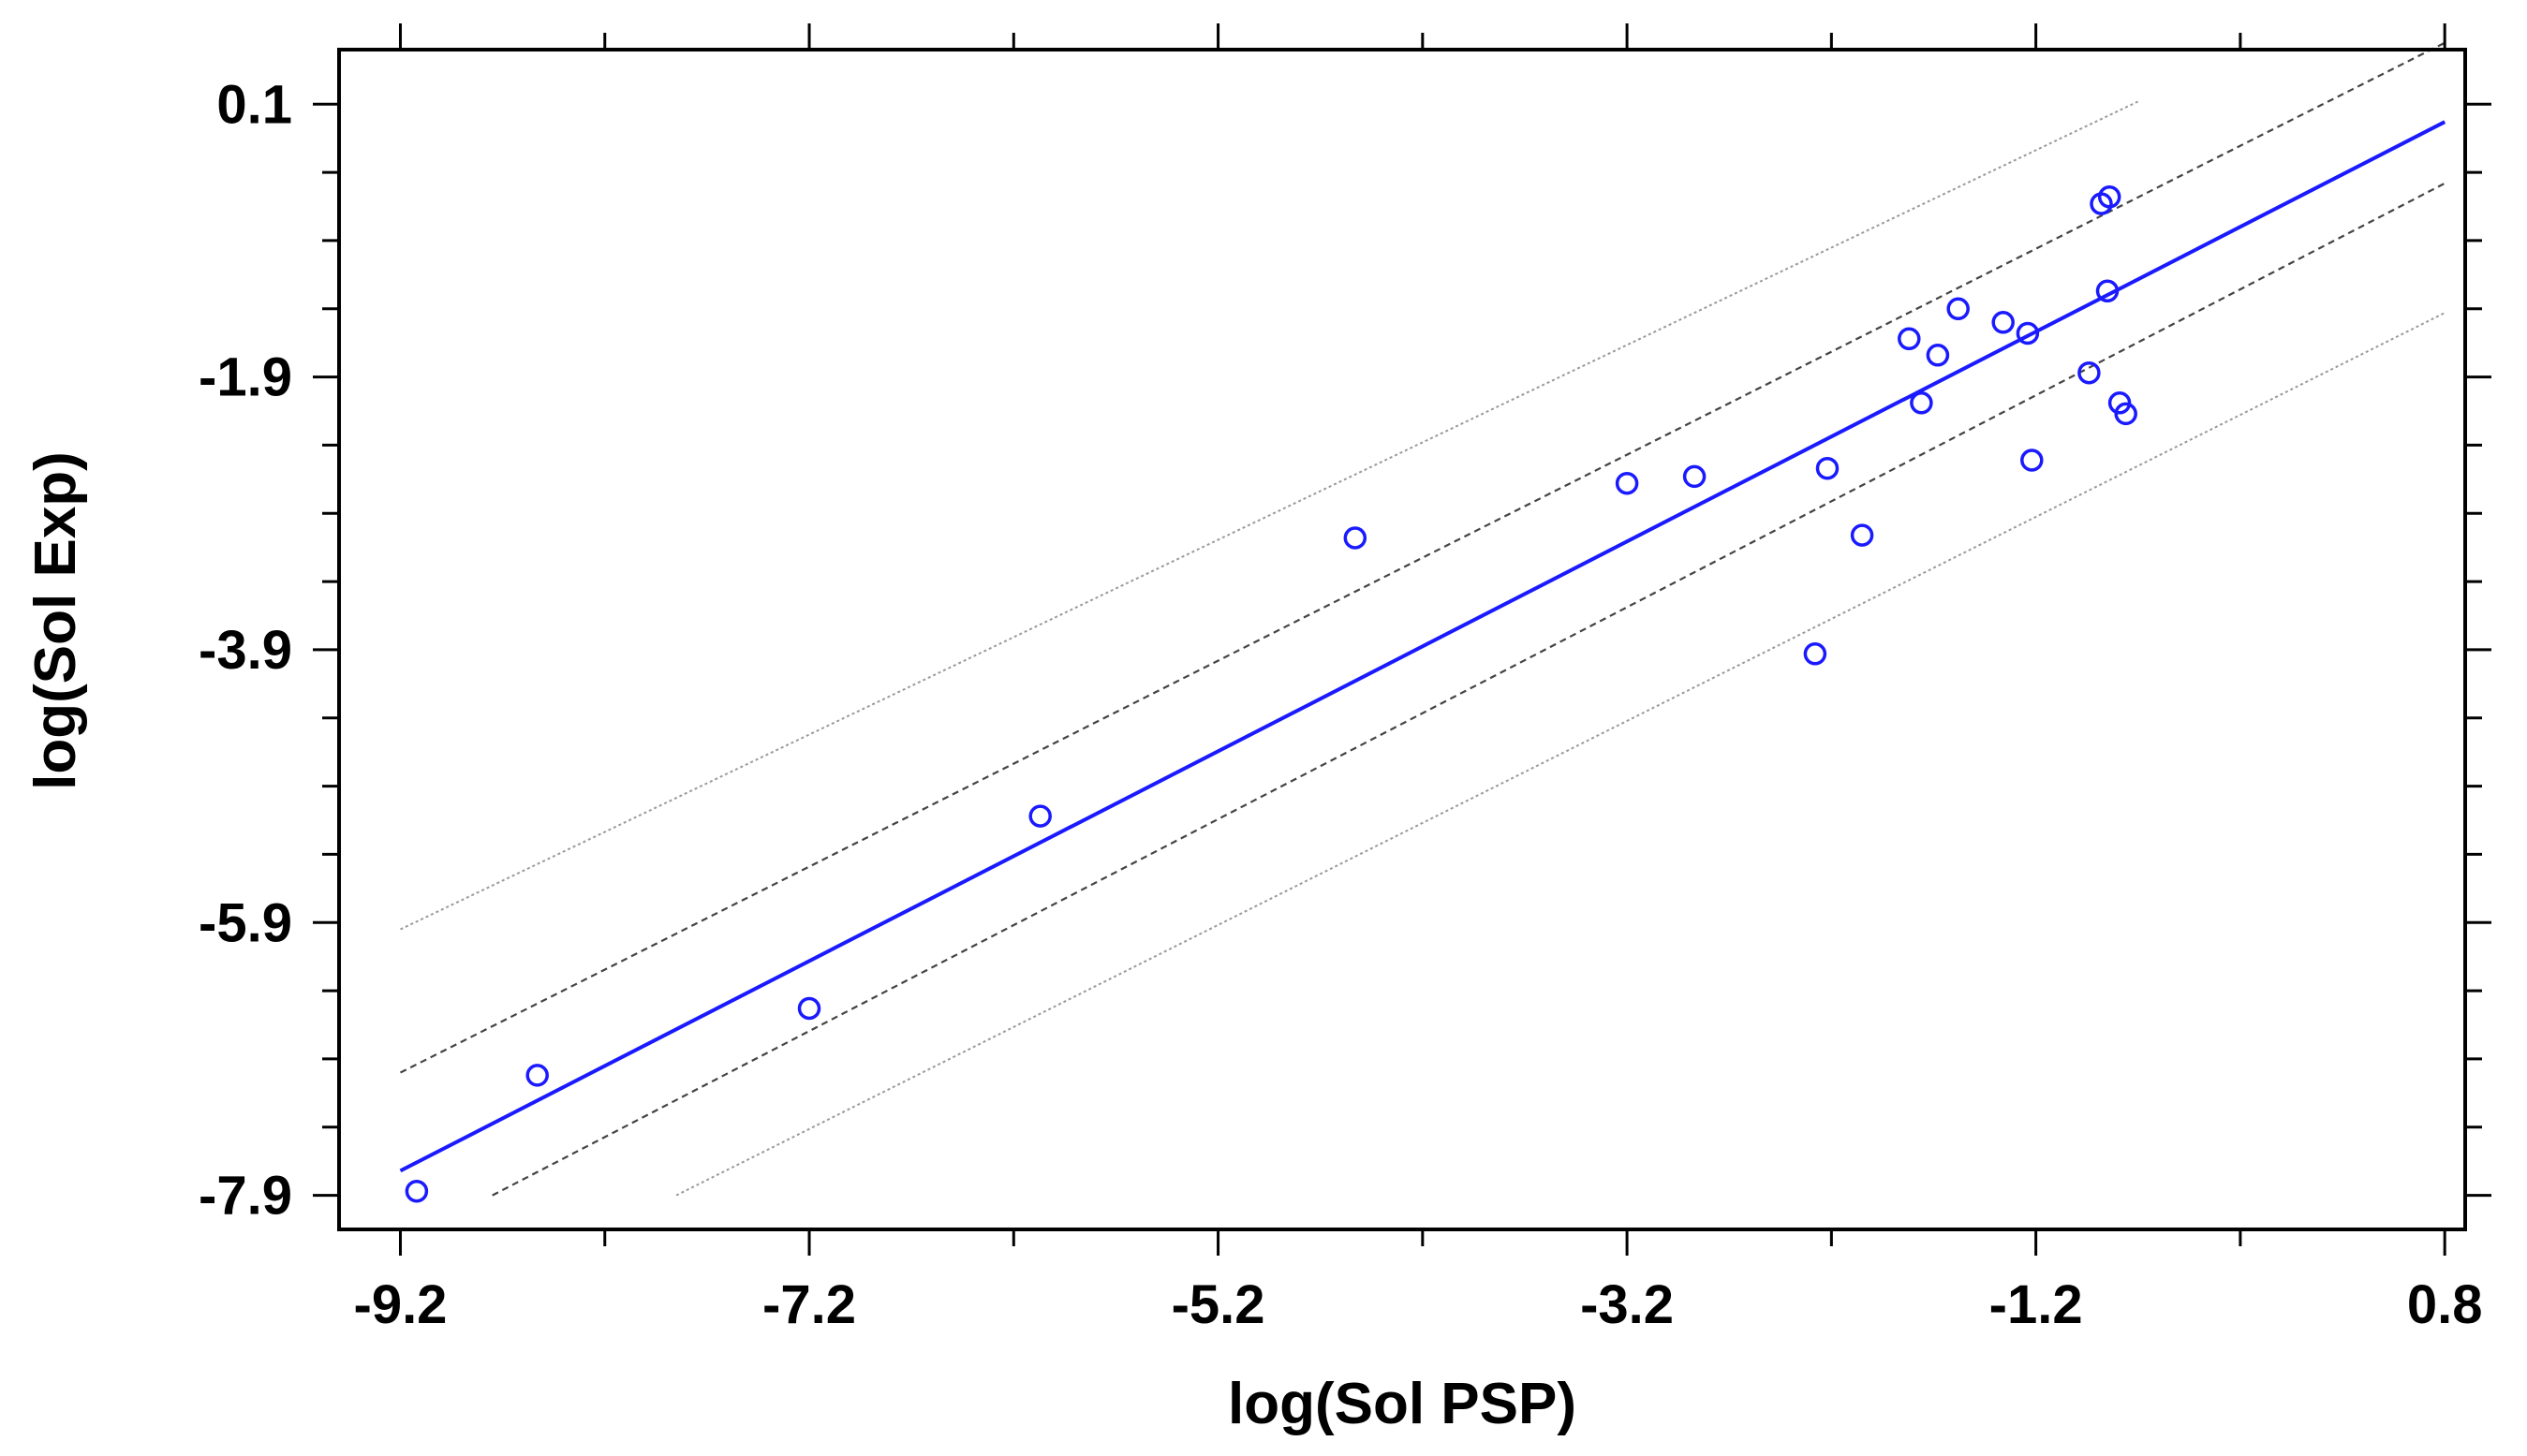  What do you see at coordinates (245, 377) in the screenshot?
I see `y-tick-label: -1.9` at bounding box center [245, 377].